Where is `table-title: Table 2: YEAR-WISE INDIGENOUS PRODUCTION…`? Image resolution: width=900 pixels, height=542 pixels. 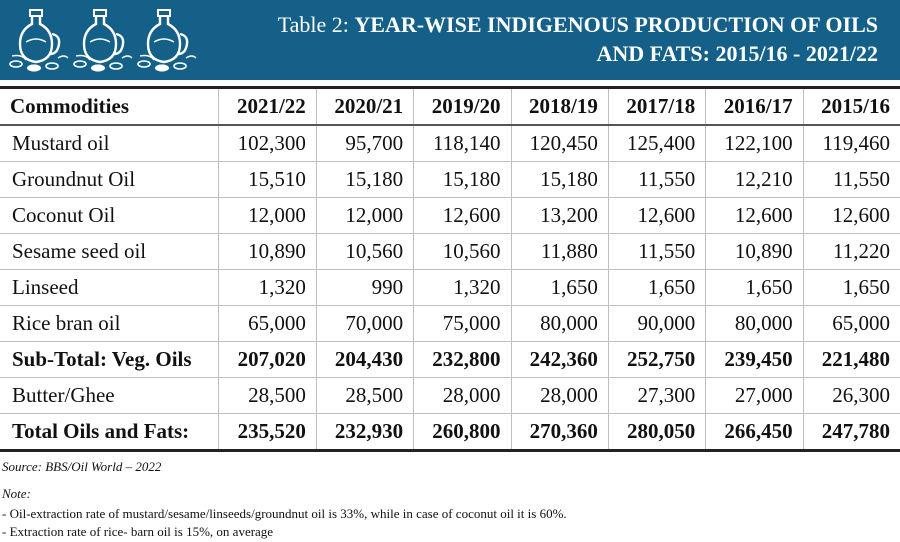 table-title: Table 2: YEAR-WISE INDIGENOUS PRODUCTION… is located at coordinates (558, 39).